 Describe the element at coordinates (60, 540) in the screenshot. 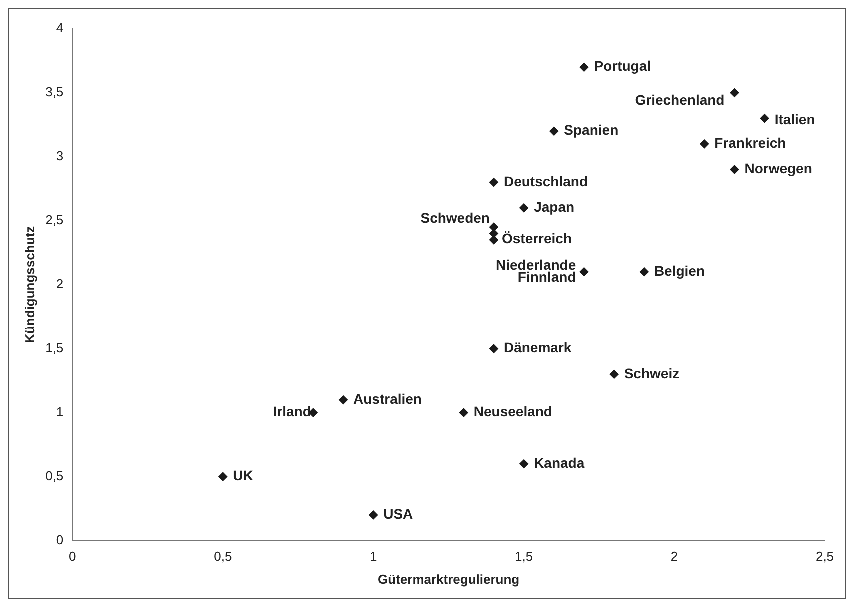

I see `y-tick-label: 0` at that location.